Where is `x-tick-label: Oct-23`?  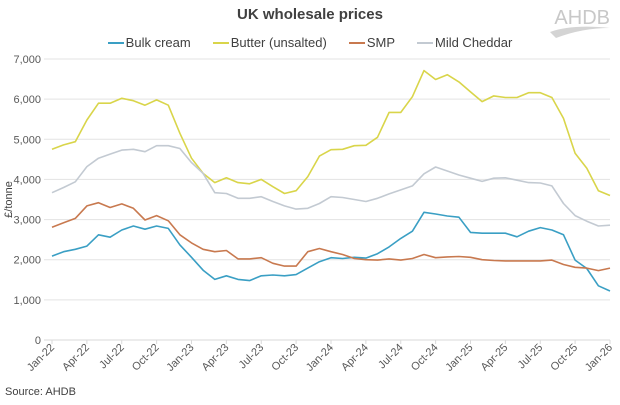
x-tick-label: Oct-23 is located at coordinates (285, 358).